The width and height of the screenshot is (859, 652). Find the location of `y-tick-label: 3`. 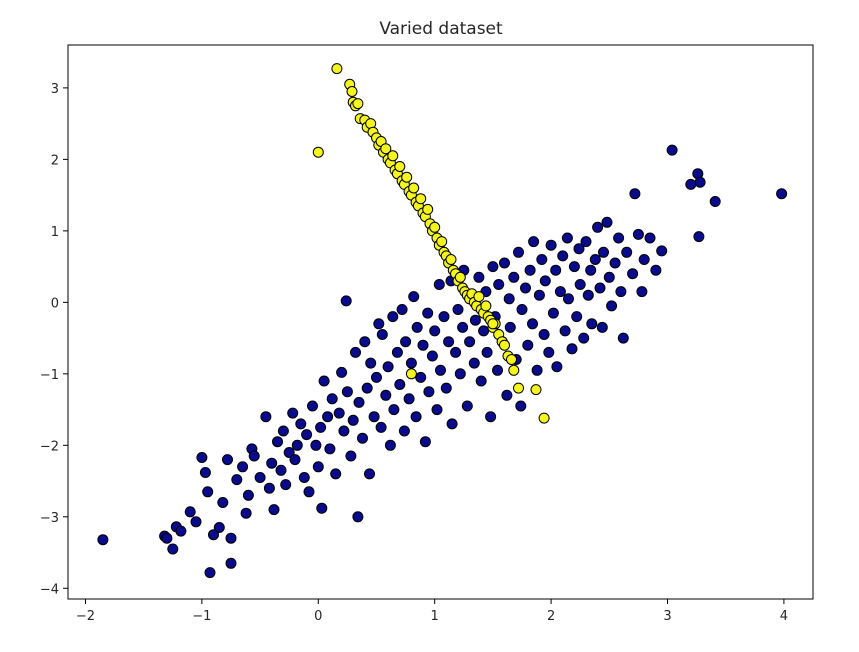

y-tick-label: 3 is located at coordinates (55, 89).